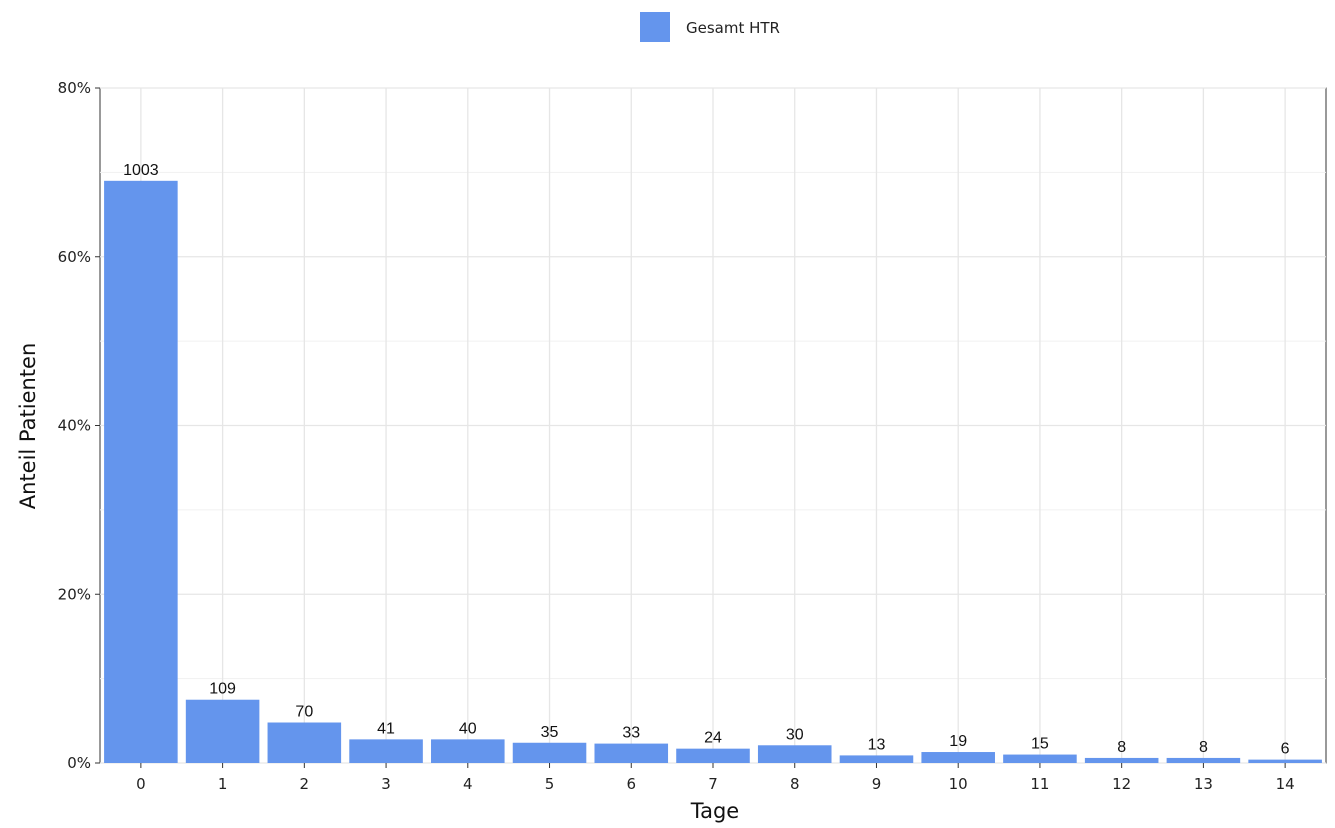  What do you see at coordinates (304, 712) in the screenshot?
I see `data-label-2: 70` at bounding box center [304, 712].